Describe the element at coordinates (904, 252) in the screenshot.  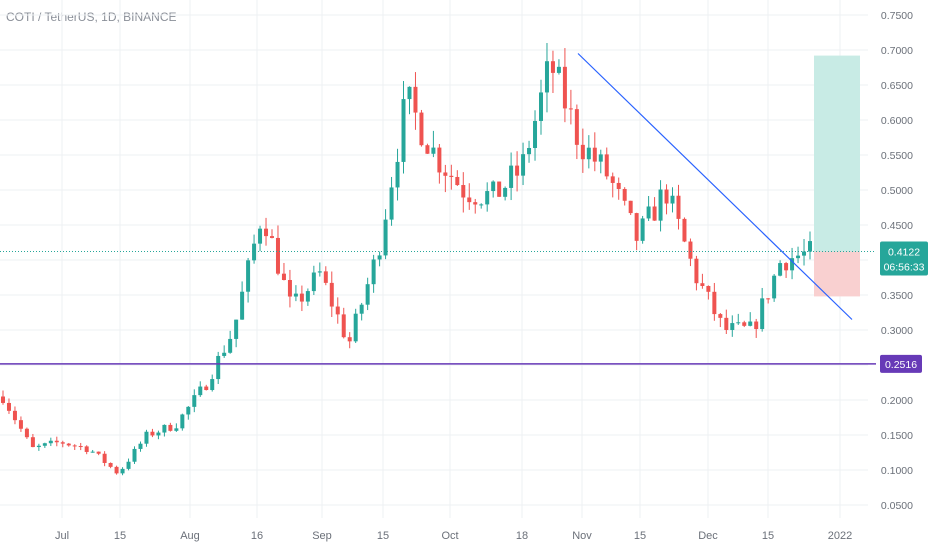
I see `current-price-label: 0.4122` at that location.